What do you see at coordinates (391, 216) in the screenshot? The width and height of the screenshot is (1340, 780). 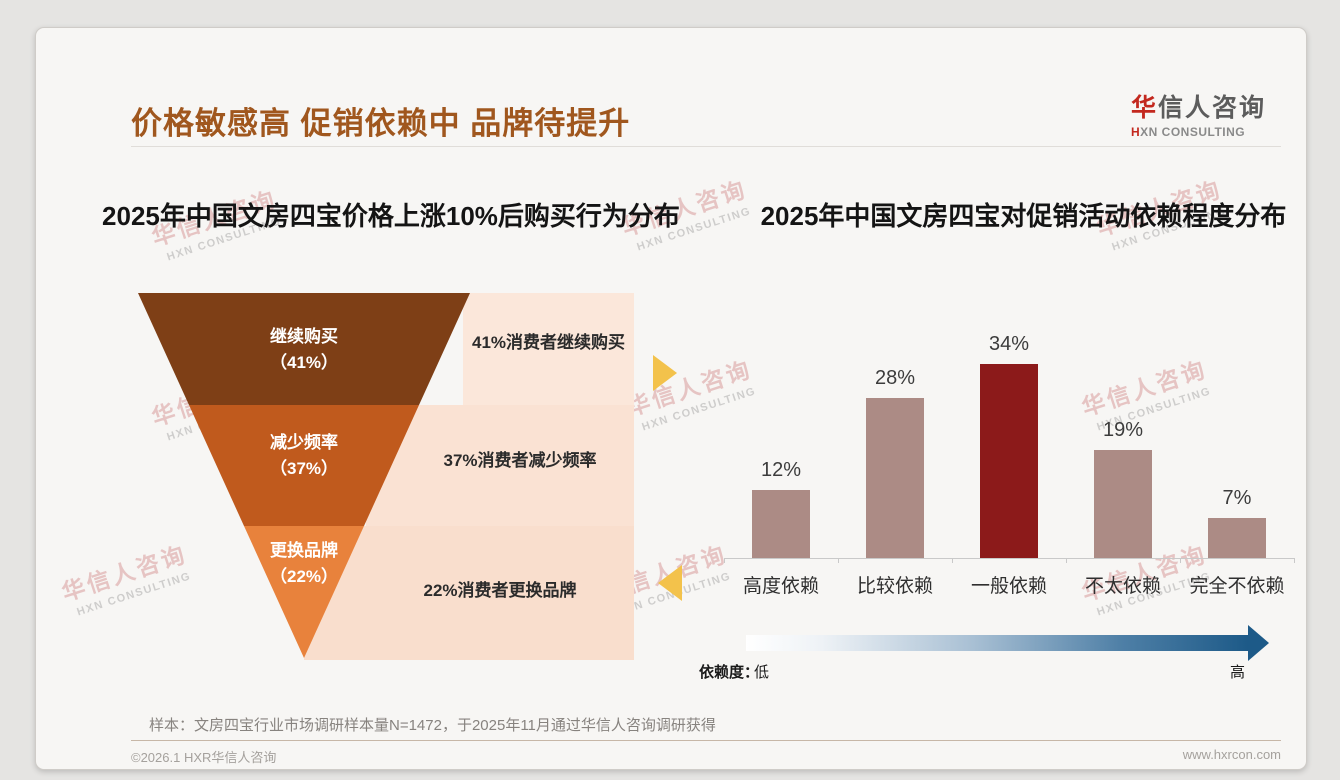 I see `funnel-chart-title: 2025年中国文房四宝价格上涨10%后购买行为分布` at bounding box center [391, 216].